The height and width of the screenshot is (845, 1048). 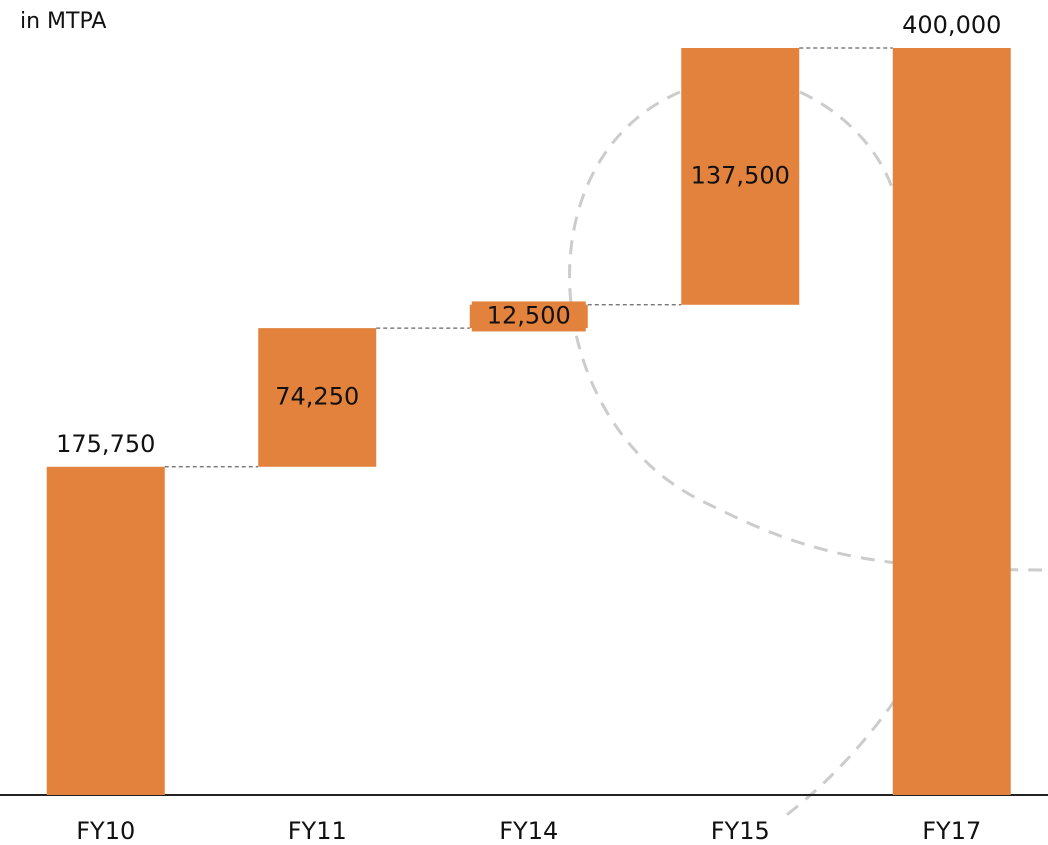 I want to click on value-label: 400,000, so click(x=951, y=25).